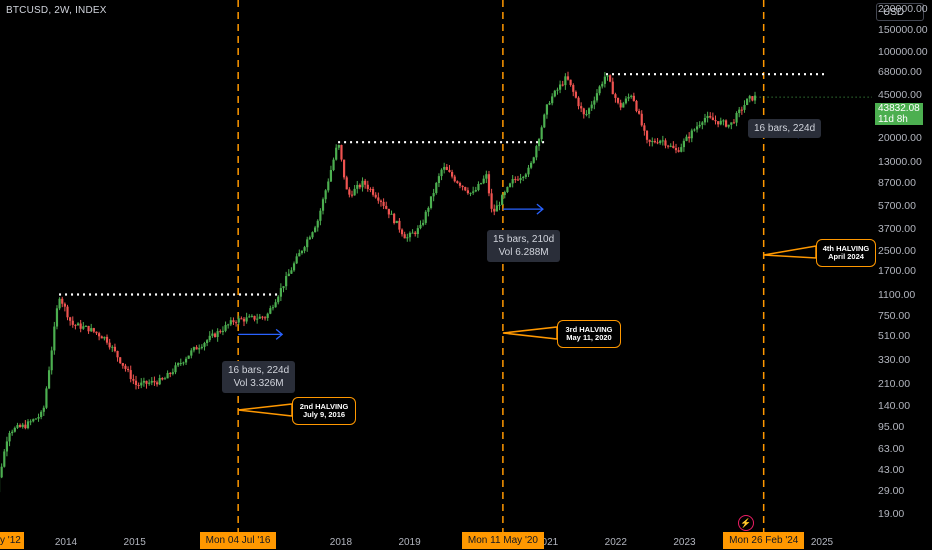 This screenshot has width=932, height=550. What do you see at coordinates (540, 209) in the screenshot?
I see `arrow-head` at bounding box center [540, 209].